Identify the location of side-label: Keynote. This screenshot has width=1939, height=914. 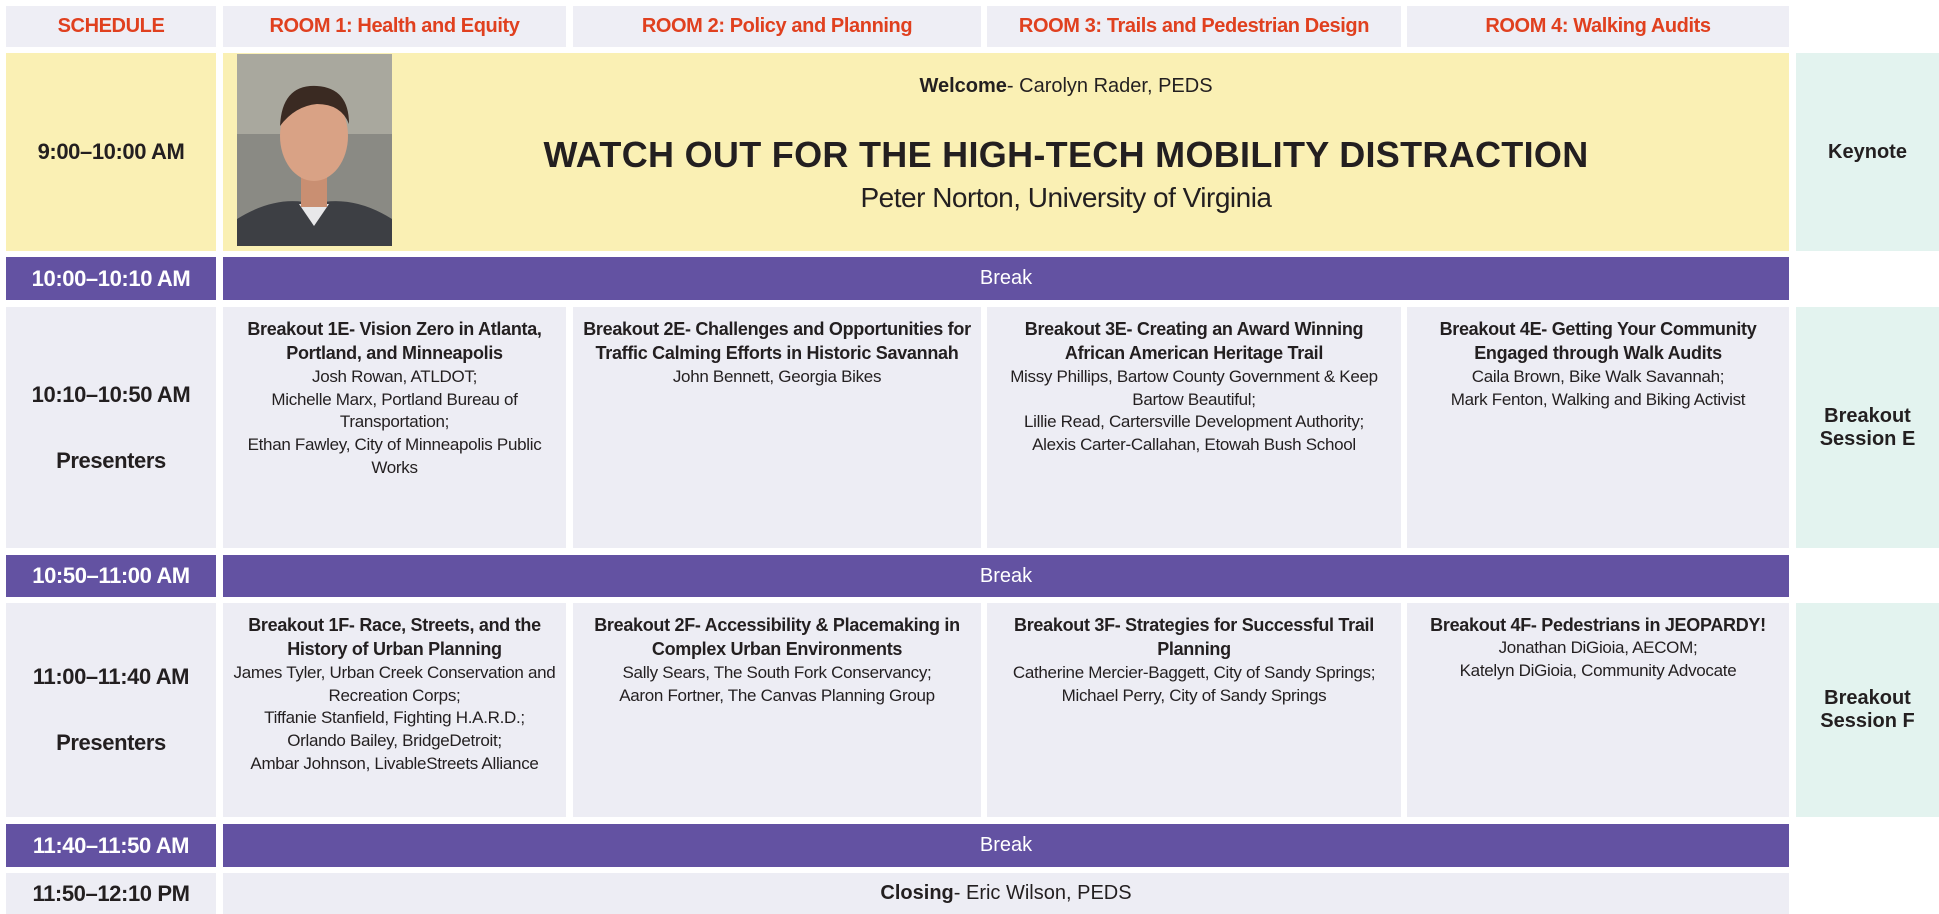
(1867, 152).